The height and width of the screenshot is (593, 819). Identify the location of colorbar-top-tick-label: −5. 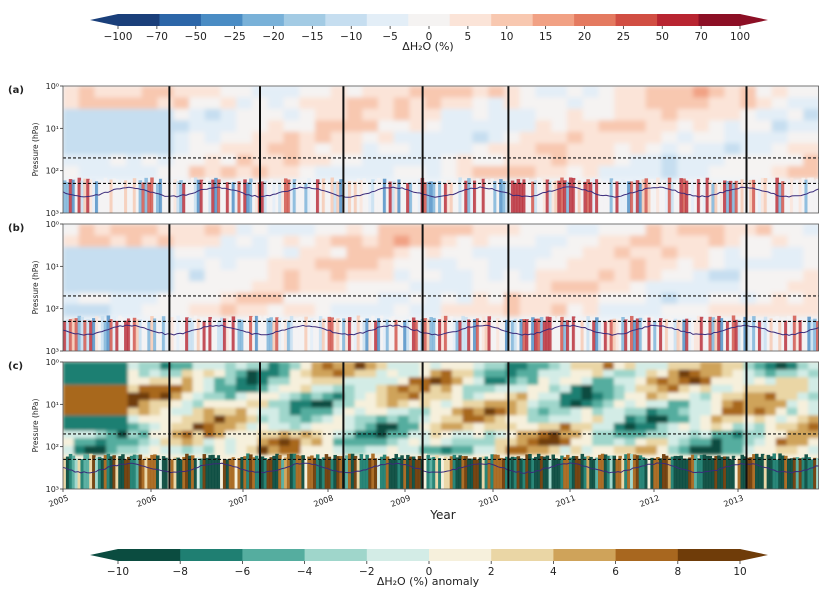
(389, 37).